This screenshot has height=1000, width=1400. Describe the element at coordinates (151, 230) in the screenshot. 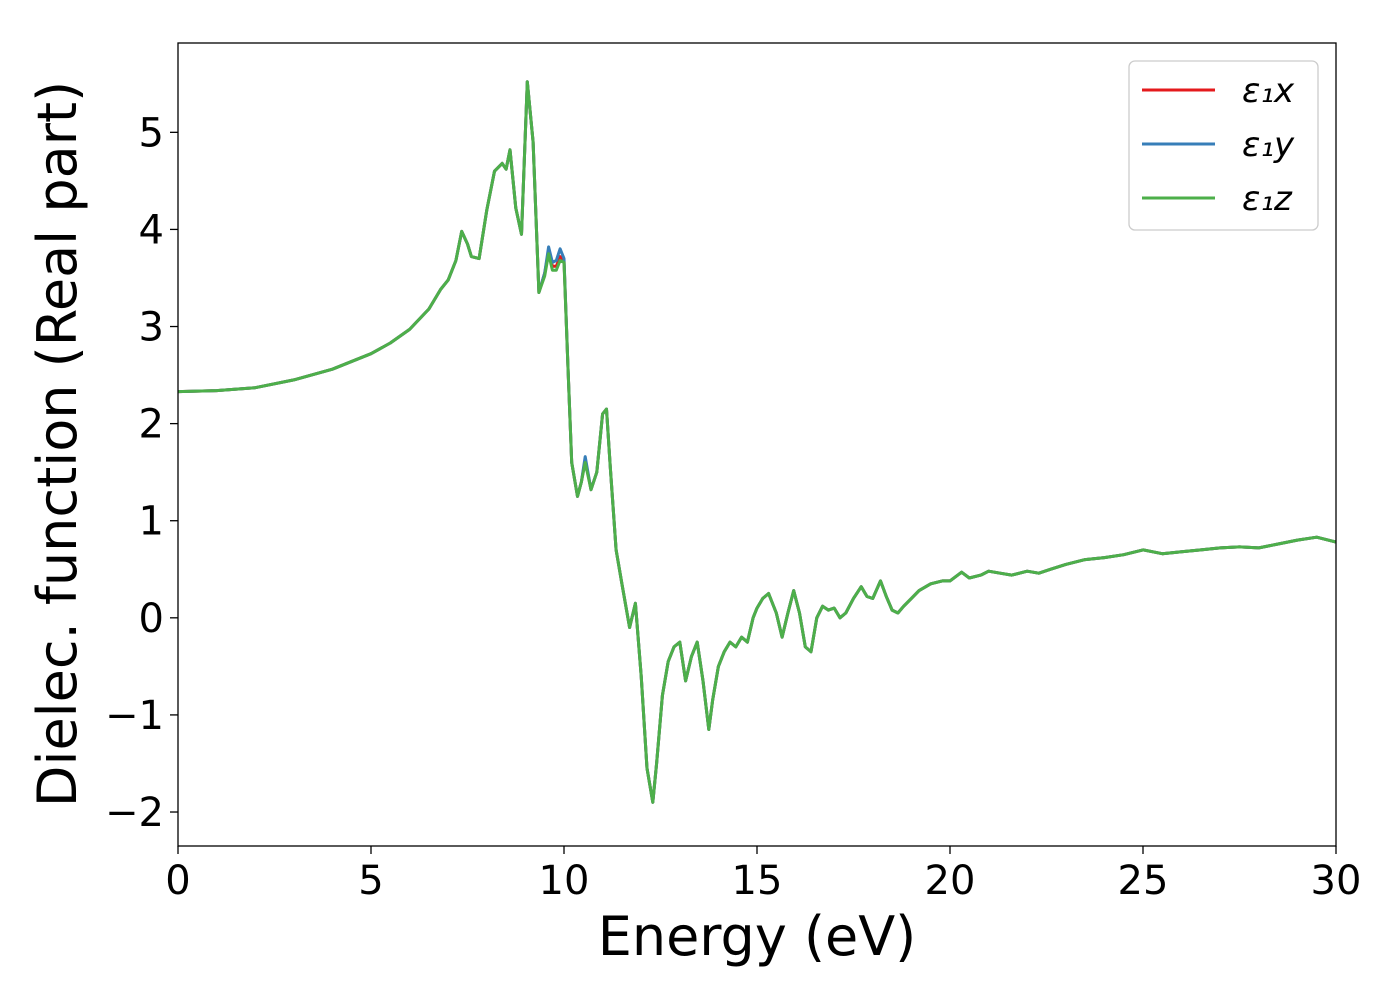

I see `y-tick-label: 4` at that location.